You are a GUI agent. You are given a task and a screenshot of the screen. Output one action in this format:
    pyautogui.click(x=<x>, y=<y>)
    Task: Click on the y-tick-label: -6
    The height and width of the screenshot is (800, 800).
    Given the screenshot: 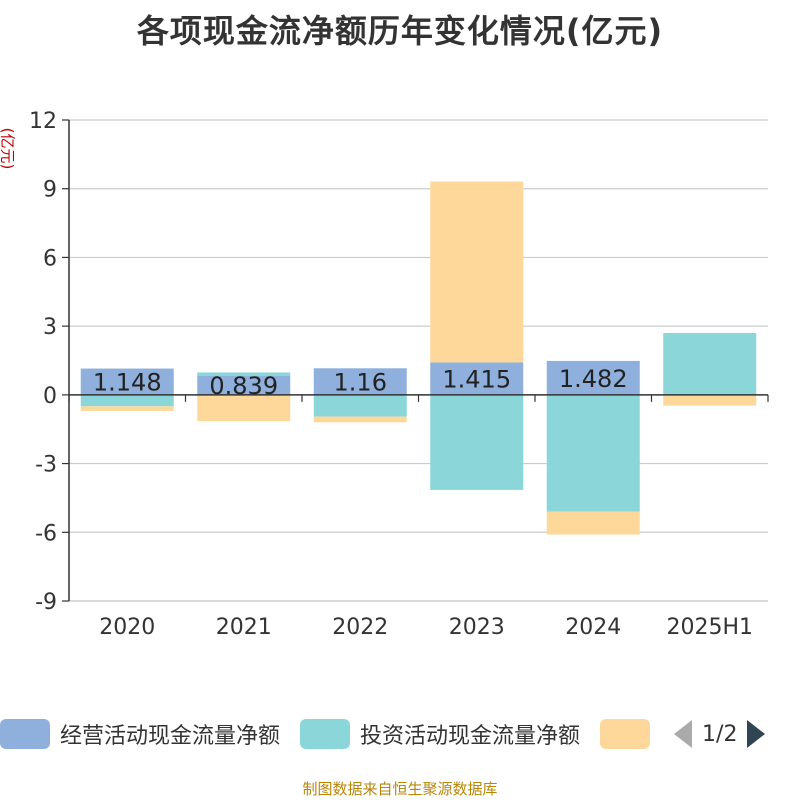 What is the action you would take?
    pyautogui.click(x=46, y=533)
    